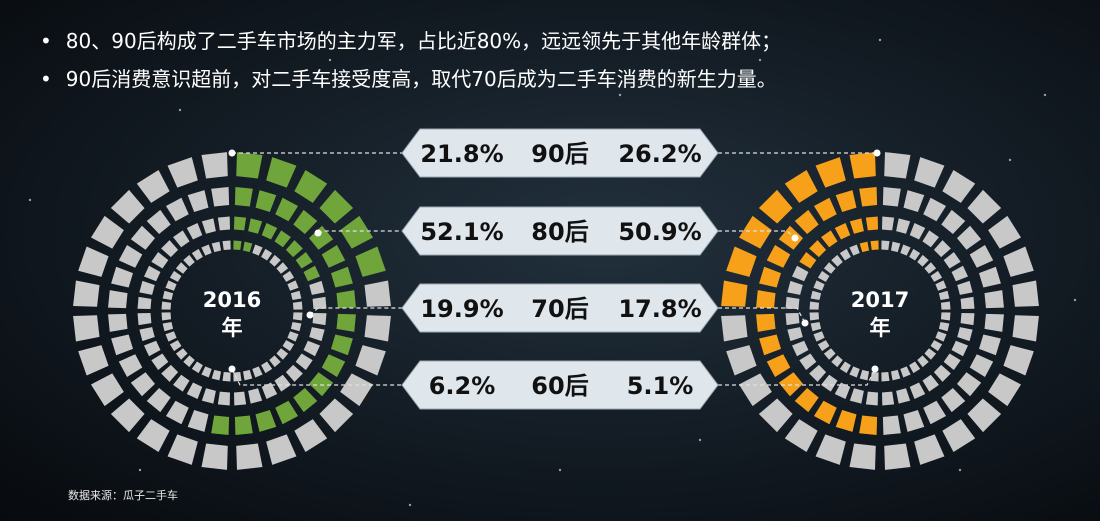  I want to click on category-label-0: 90后, so click(559, 154).